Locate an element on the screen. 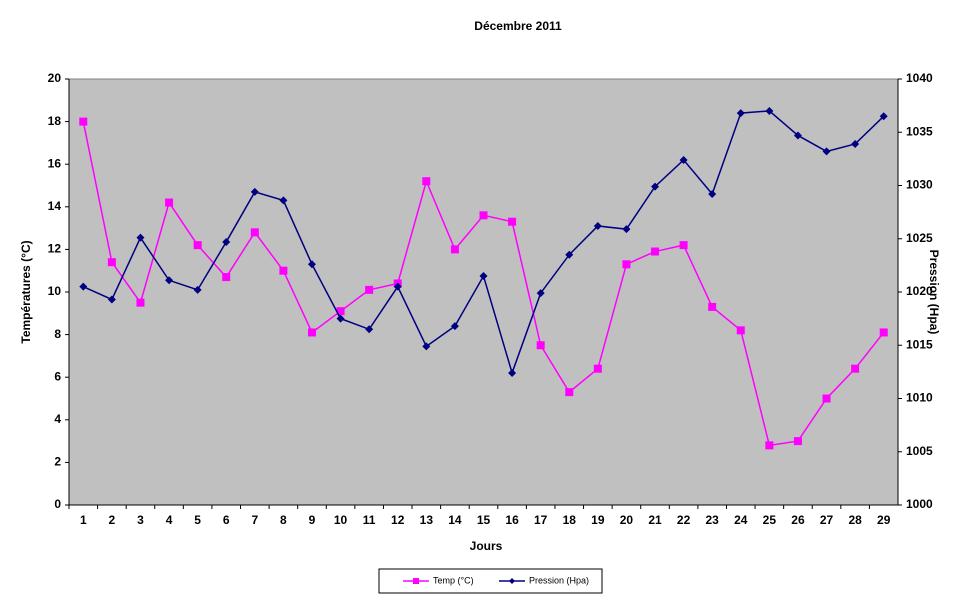 The height and width of the screenshot is (602, 966). x-tick-label: 28 is located at coordinates (855, 520).